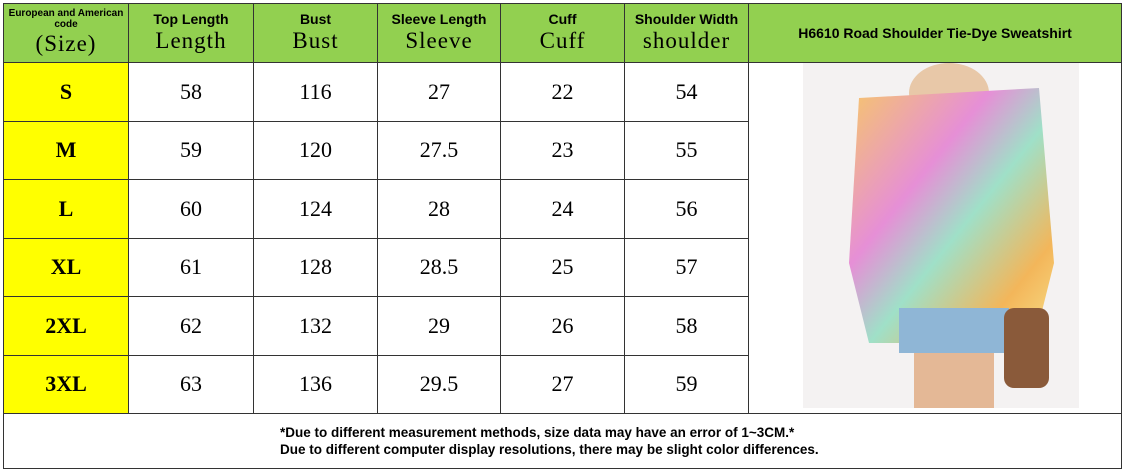 The width and height of the screenshot is (1124, 469). What do you see at coordinates (686, 267) in the screenshot?
I see `value-cell: 57` at bounding box center [686, 267].